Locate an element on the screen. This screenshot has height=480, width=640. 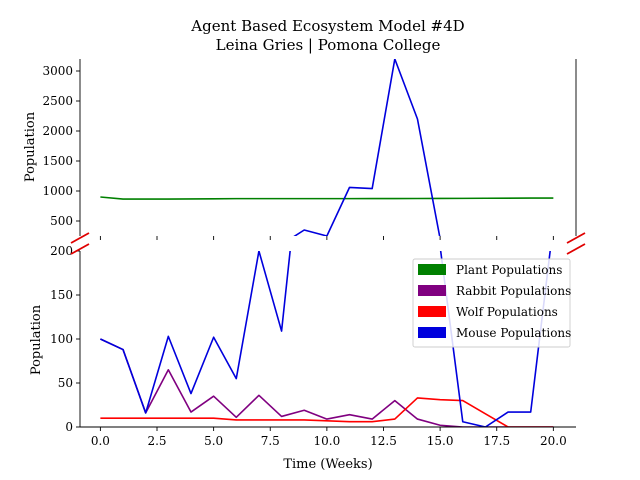
legend-box is located at coordinates (491, 303).